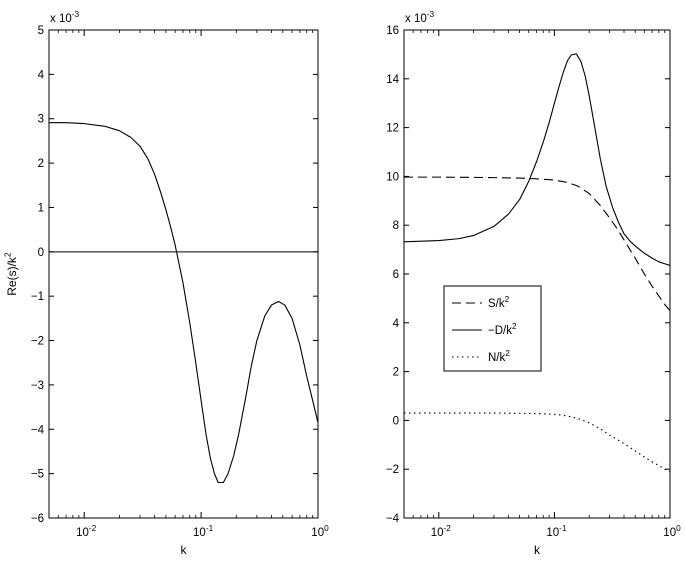 The image size is (685, 561). I want to click on y-tick-label: 6, so click(396, 275).